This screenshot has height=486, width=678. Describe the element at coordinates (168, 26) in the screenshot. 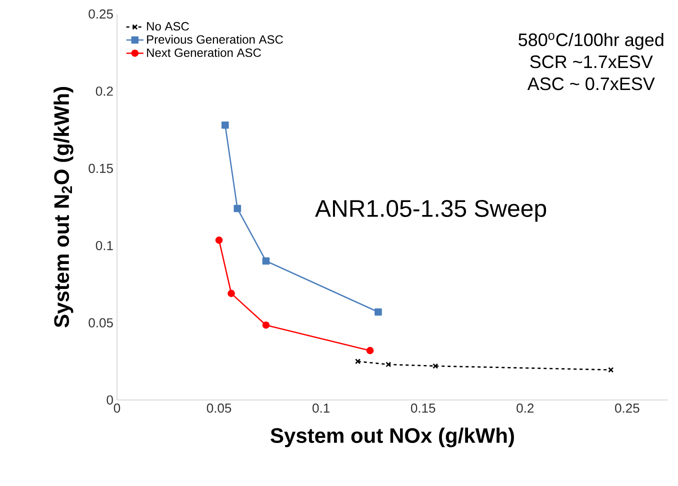

I see `legend-label: No ASC` at that location.